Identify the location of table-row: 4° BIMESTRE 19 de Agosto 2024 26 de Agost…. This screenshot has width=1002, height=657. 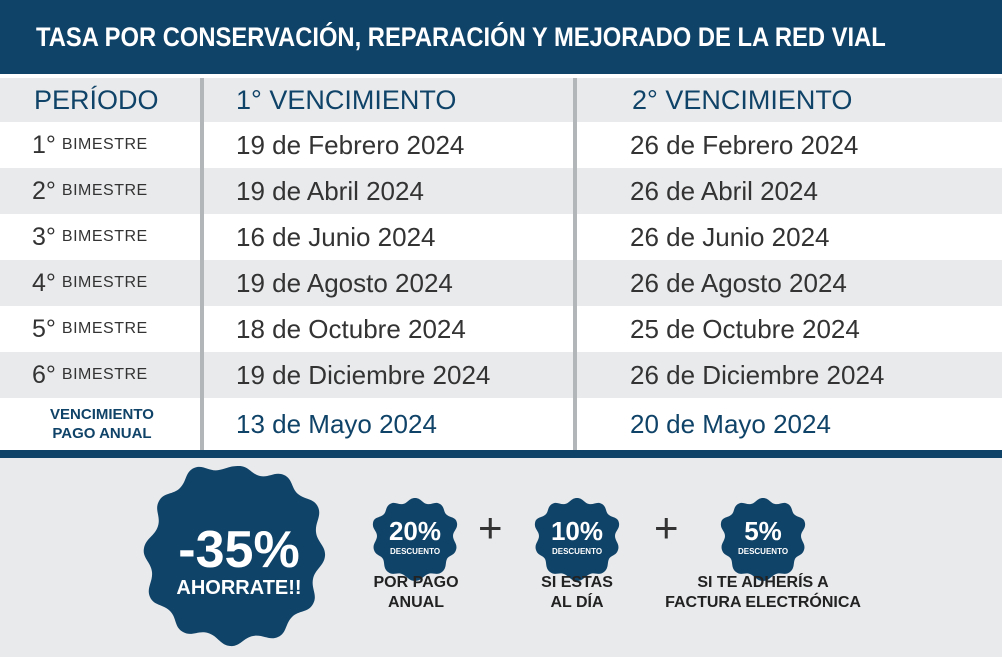
(501, 283).